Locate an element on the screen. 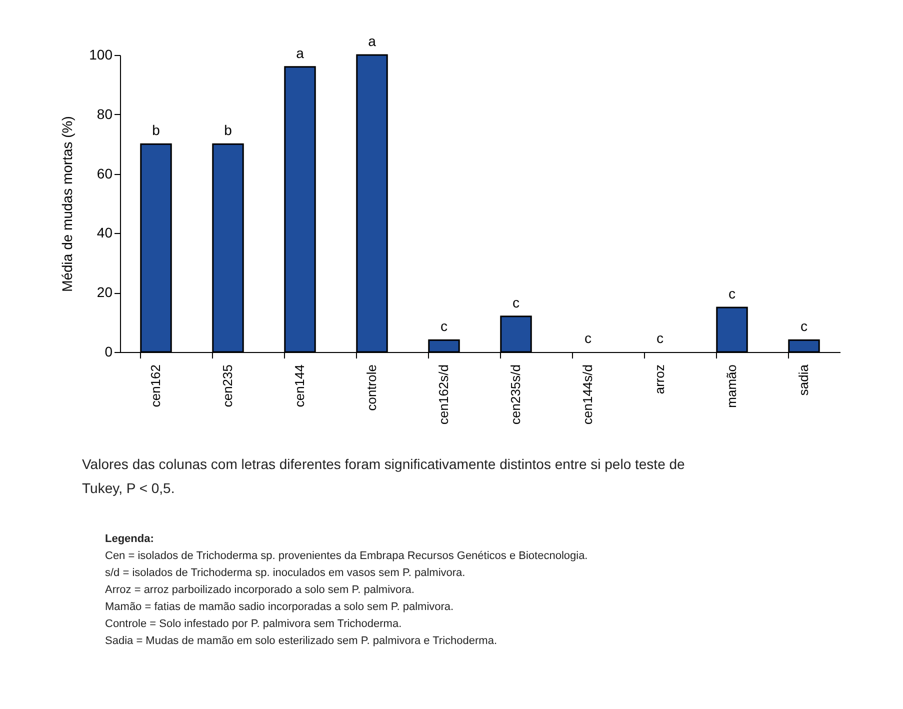 The width and height of the screenshot is (903, 709). text: Arroz = arroz parboilizado incorporado a solo sem P. palmivora. is located at coordinates (259, 590).